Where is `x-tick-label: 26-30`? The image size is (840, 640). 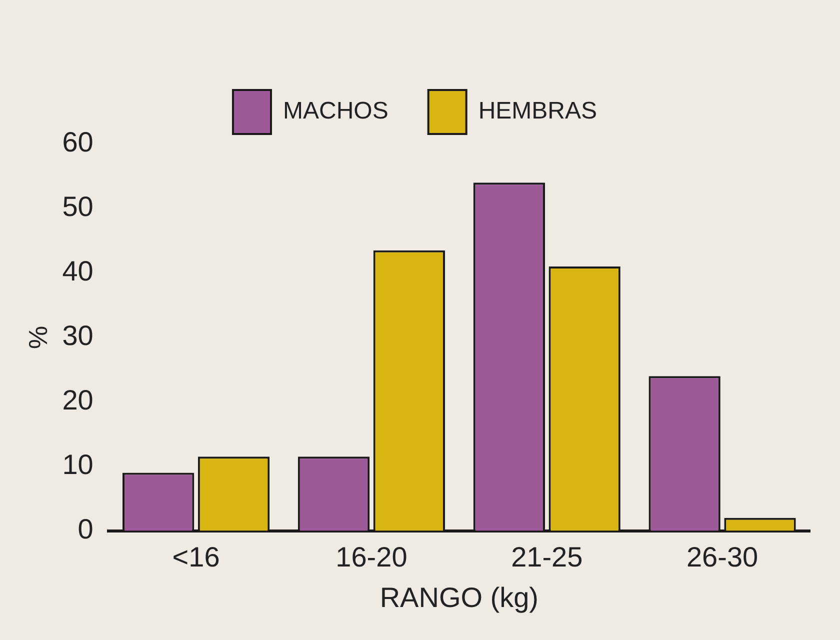 x-tick-label: 26-30 is located at coordinates (722, 556).